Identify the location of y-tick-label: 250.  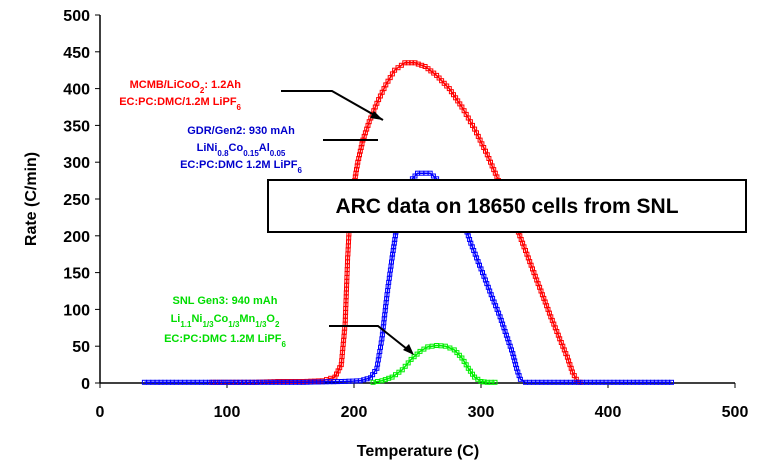
(76, 200).